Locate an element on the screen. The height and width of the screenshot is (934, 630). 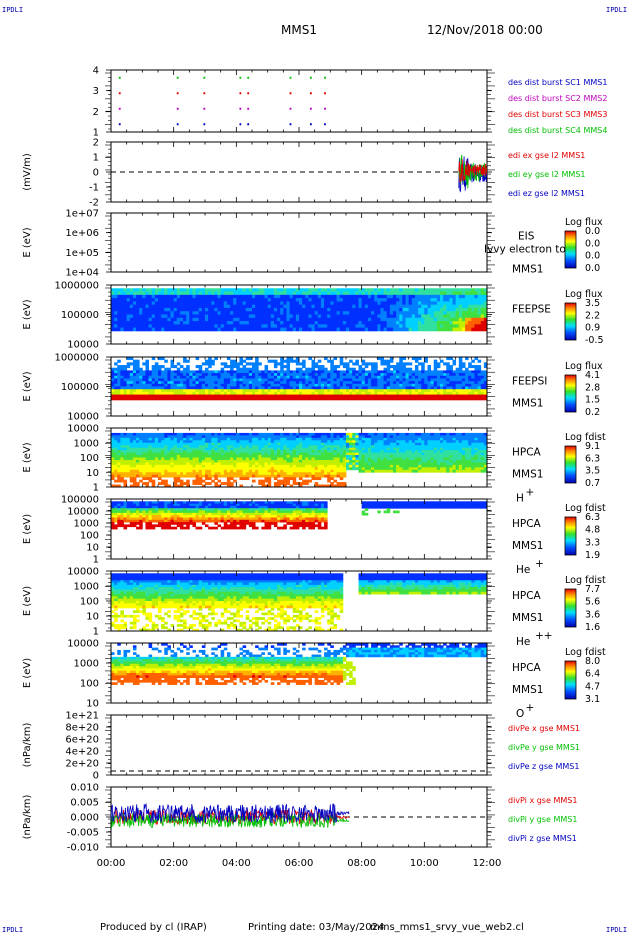
legend-entry: edi ey gse l2 MMS1 is located at coordinates (547, 174).